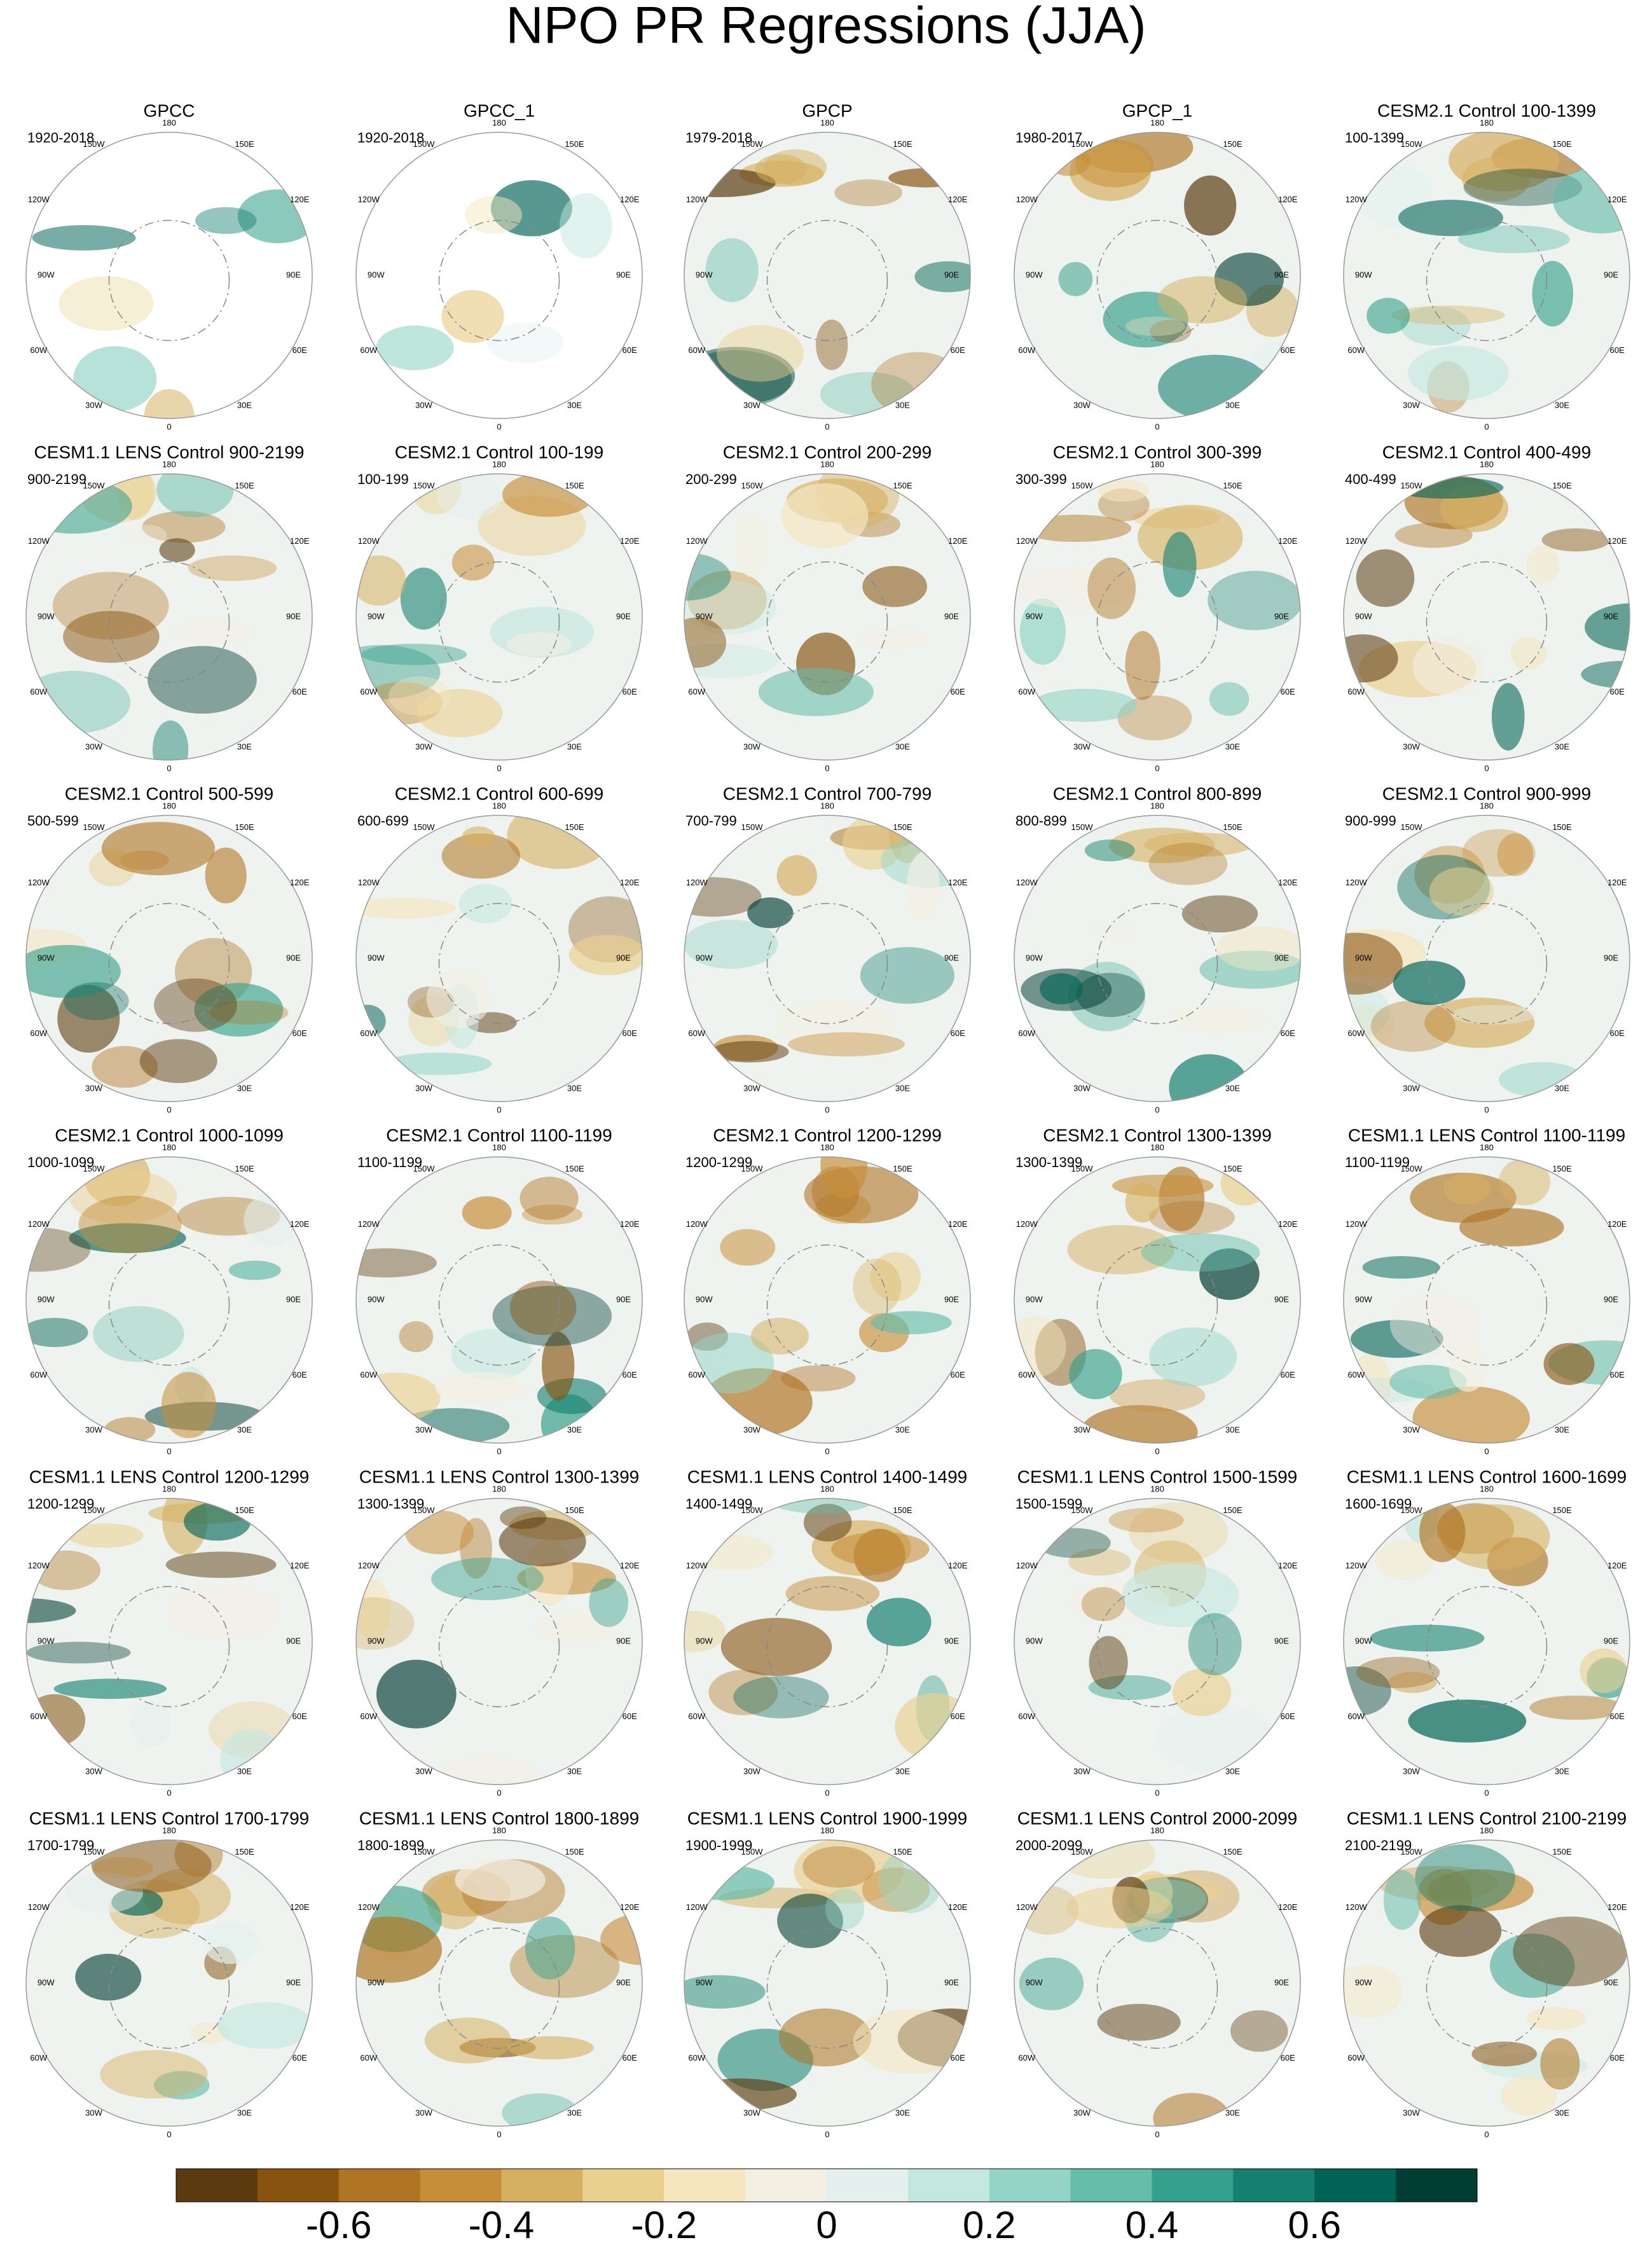 The height and width of the screenshot is (2247, 1652). Describe the element at coordinates (1486, 452) in the screenshot. I see `panel-title: CESM2.1 Control 400-499` at that location.